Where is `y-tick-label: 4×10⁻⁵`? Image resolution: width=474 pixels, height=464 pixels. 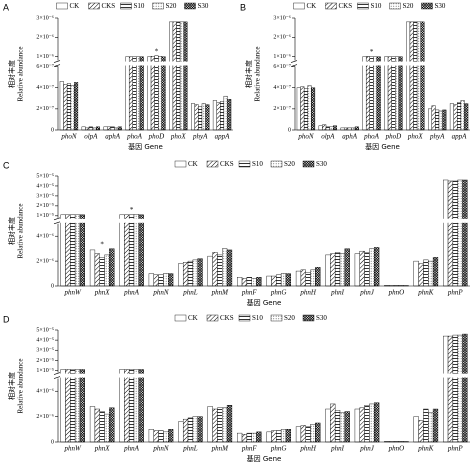
y-tick-label: 4×10⁻⁵ is located at coordinates (45, 186).